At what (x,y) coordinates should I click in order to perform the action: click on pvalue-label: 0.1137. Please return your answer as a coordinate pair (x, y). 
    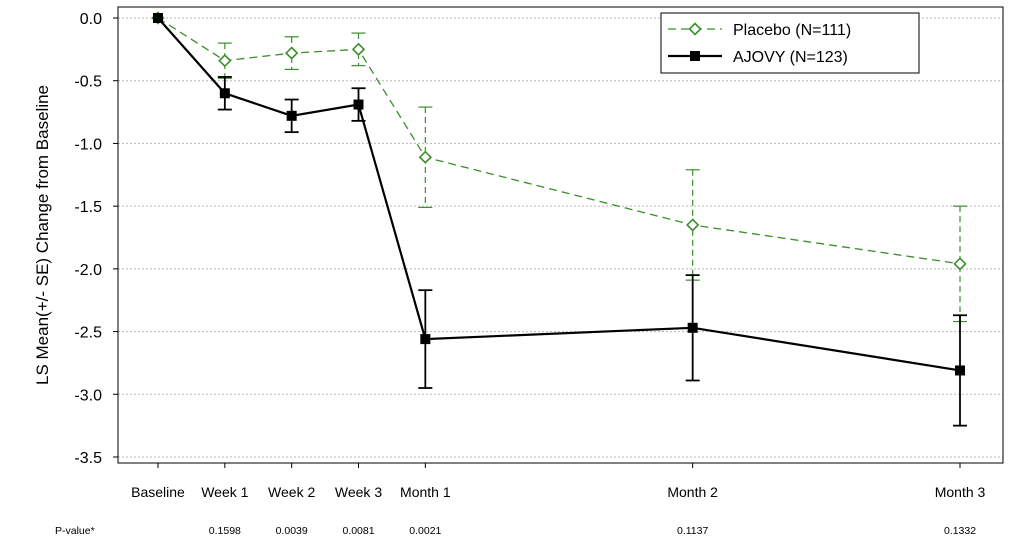
    Looking at the image, I should click on (692, 531).